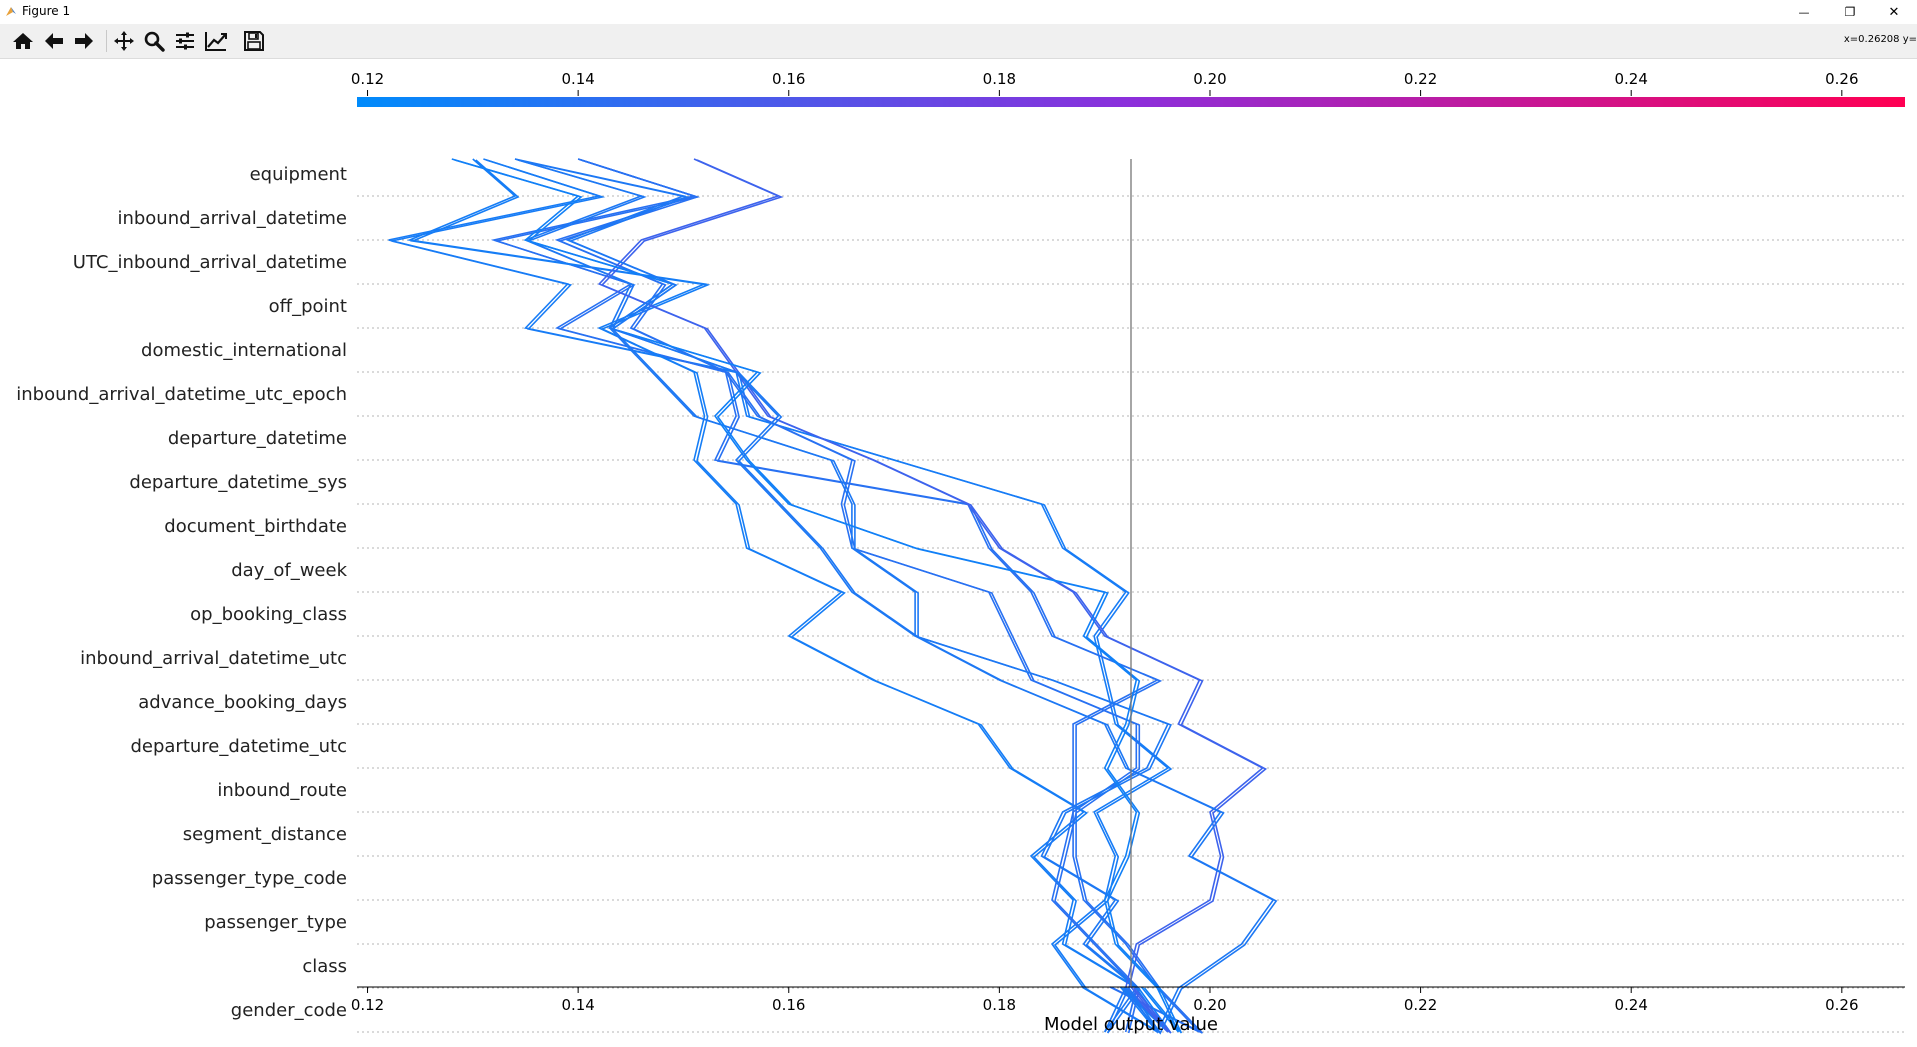  Describe the element at coordinates (958, 12) in the screenshot. I see `title-bar: Figure 1 — ❐ ✕` at that location.